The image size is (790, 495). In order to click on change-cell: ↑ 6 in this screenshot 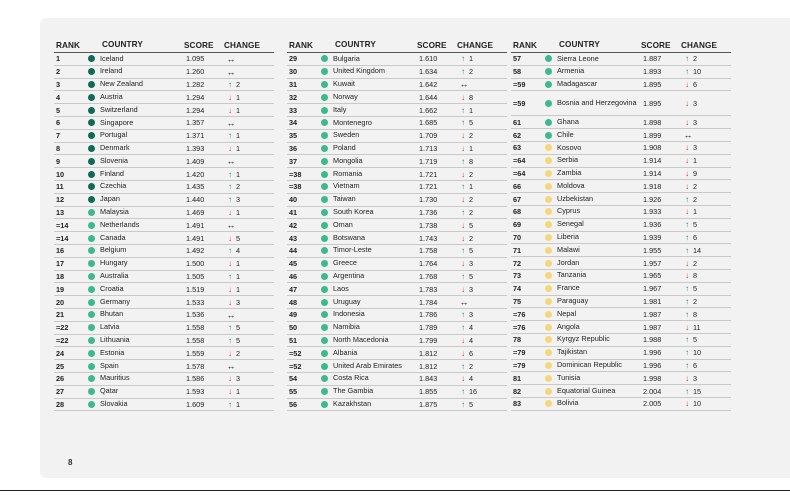, I will do `click(699, 365)`.